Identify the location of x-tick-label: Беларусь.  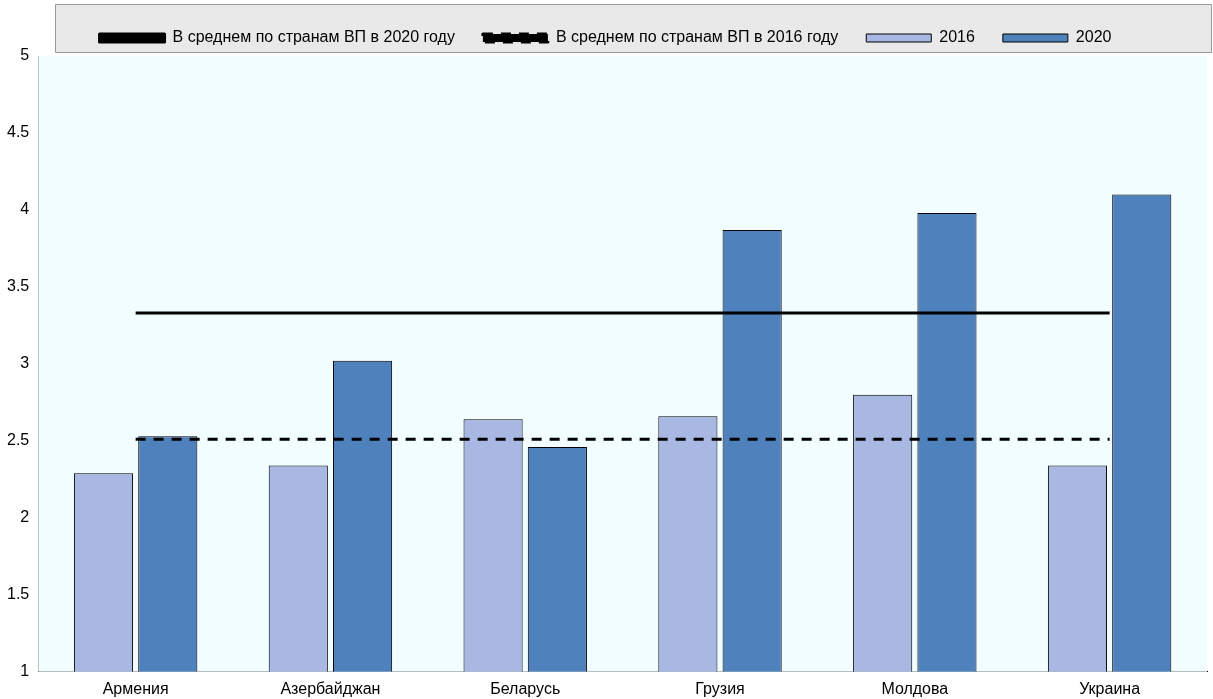
(525, 688).